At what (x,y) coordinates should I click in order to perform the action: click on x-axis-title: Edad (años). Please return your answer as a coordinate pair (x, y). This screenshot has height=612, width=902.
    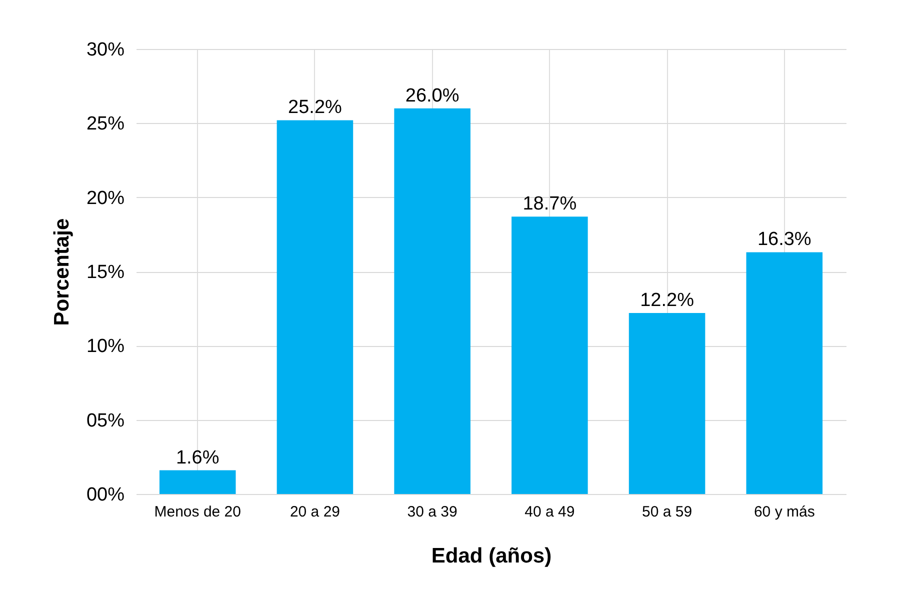
    Looking at the image, I should click on (491, 556).